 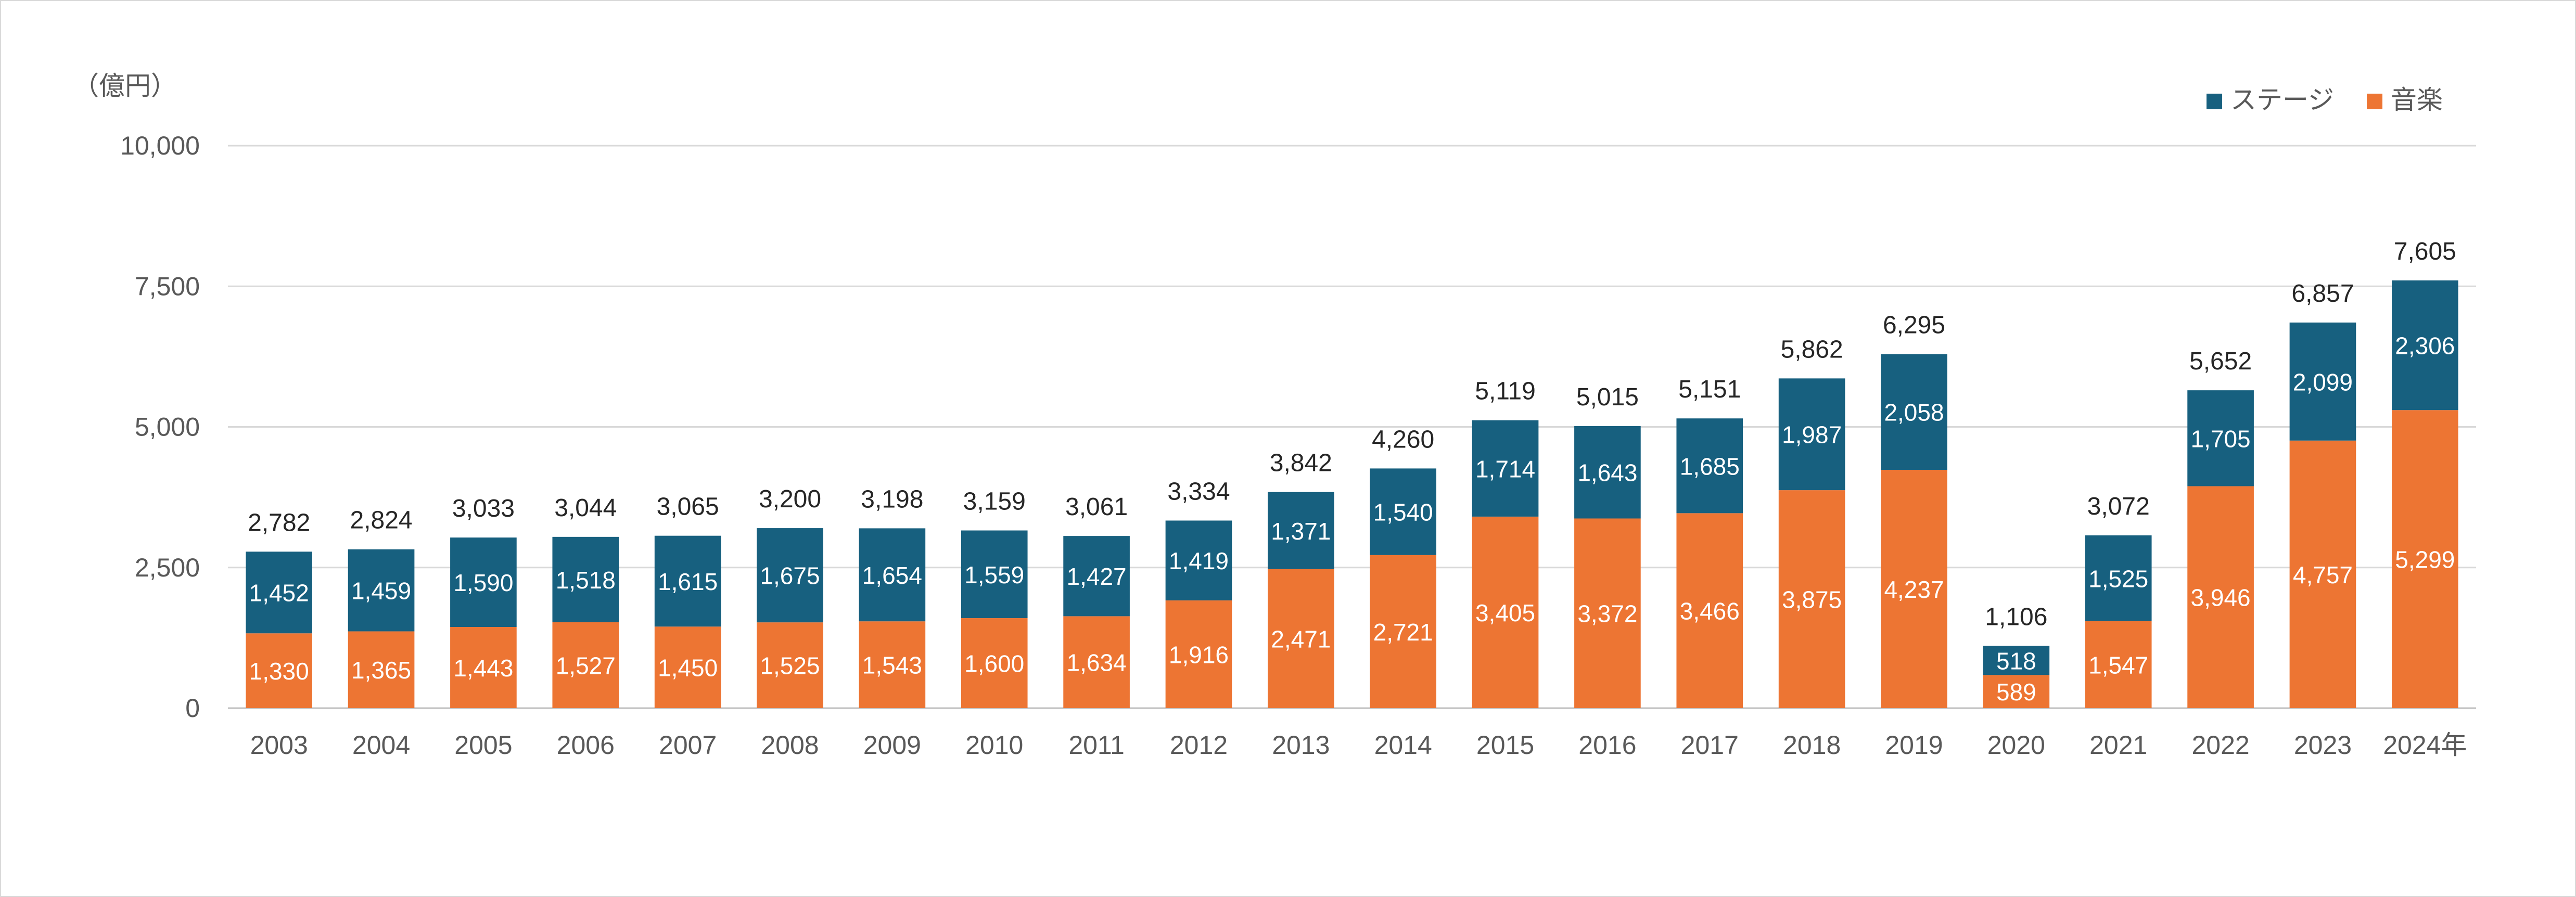 What do you see at coordinates (2282, 99) in the screenshot?
I see `legend-label: ステージ` at bounding box center [2282, 99].